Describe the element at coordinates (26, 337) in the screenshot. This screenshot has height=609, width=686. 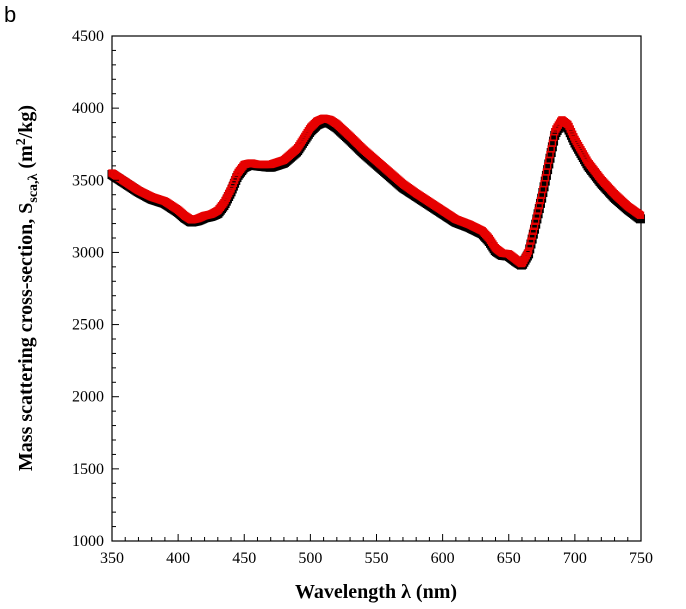
I see `y-axis-title-main: Mass scattering cross-section, S` at that location.